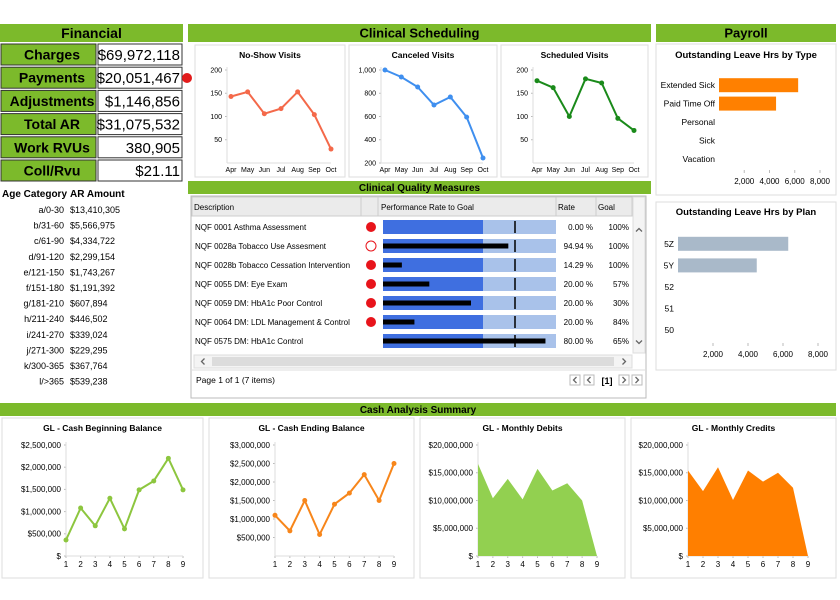 The width and height of the screenshot is (840, 600). I want to click on chart-title: Outstanding Leave Hrs by Type, so click(746, 55).